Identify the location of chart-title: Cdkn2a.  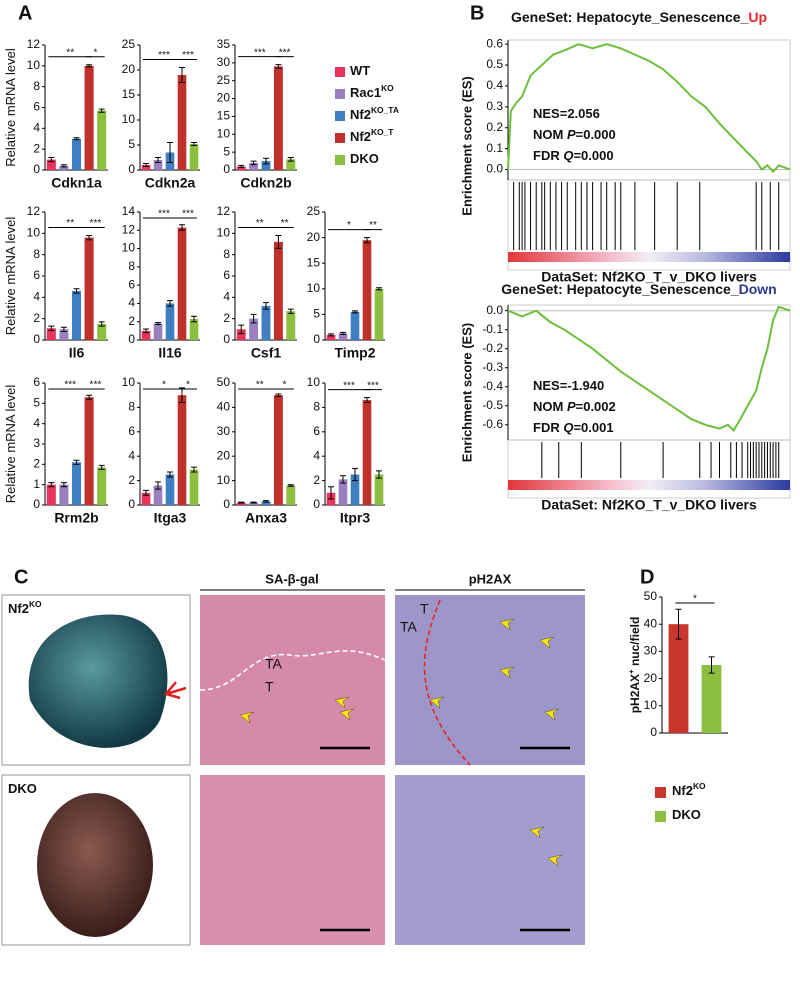
(170, 183).